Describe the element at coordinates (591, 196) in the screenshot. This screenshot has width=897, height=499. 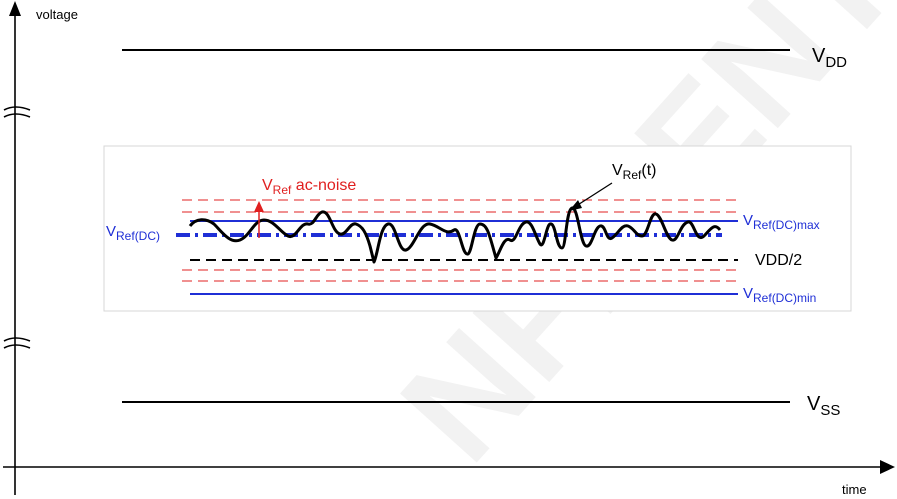
I see `vref-t-pointer-arrow-icon` at that location.